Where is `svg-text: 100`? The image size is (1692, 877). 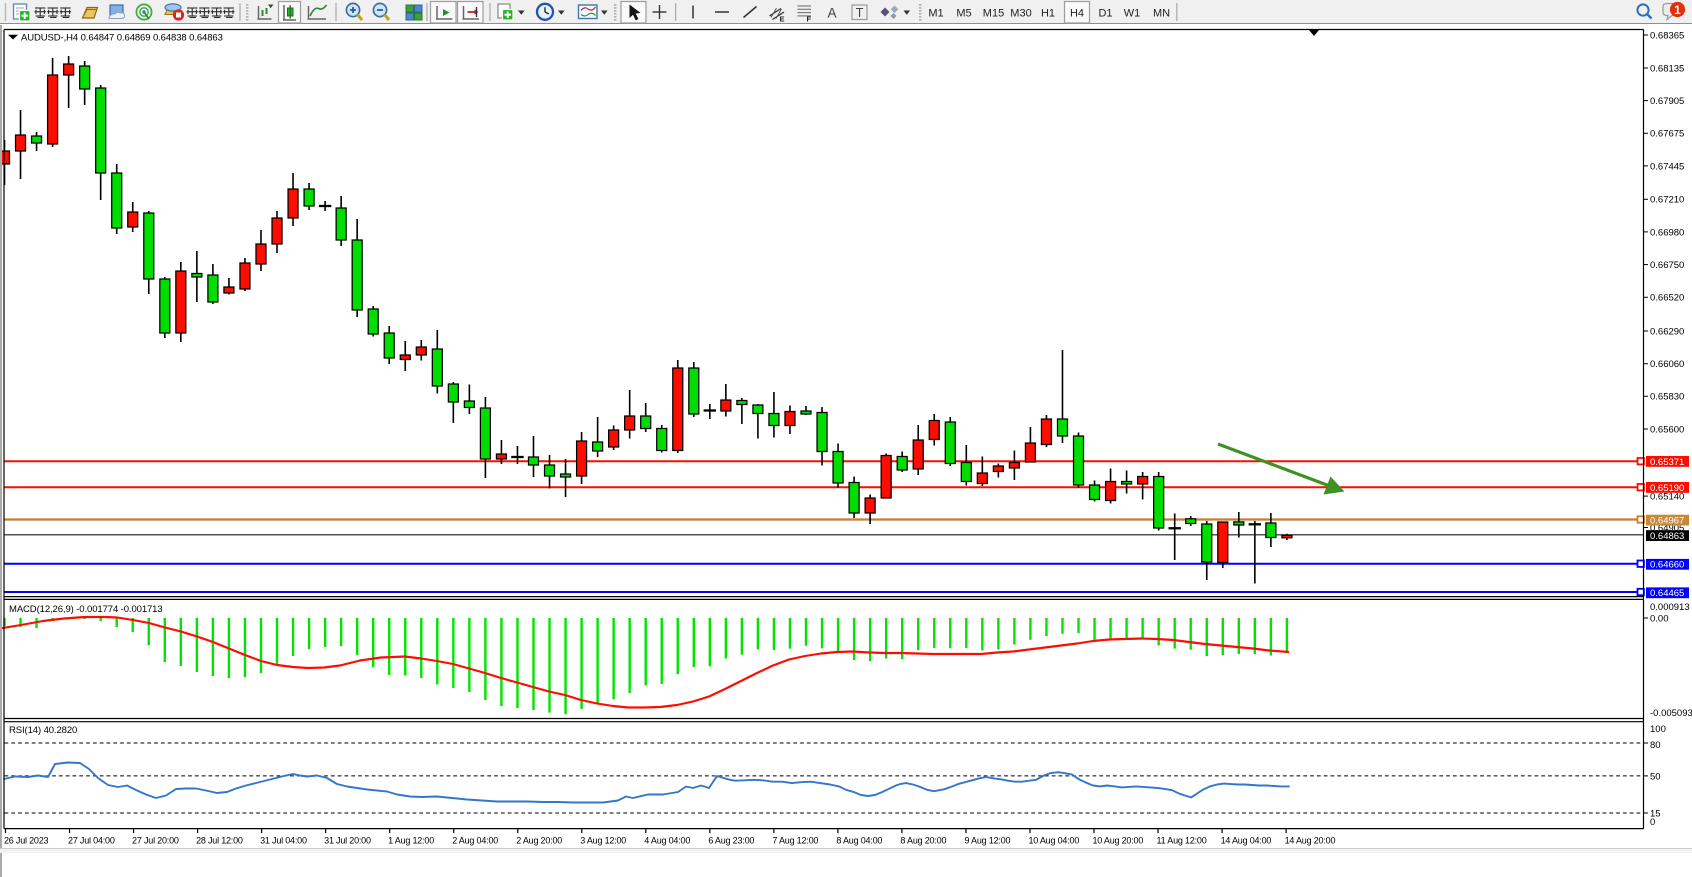 svg-text: 100 is located at coordinates (1658, 729).